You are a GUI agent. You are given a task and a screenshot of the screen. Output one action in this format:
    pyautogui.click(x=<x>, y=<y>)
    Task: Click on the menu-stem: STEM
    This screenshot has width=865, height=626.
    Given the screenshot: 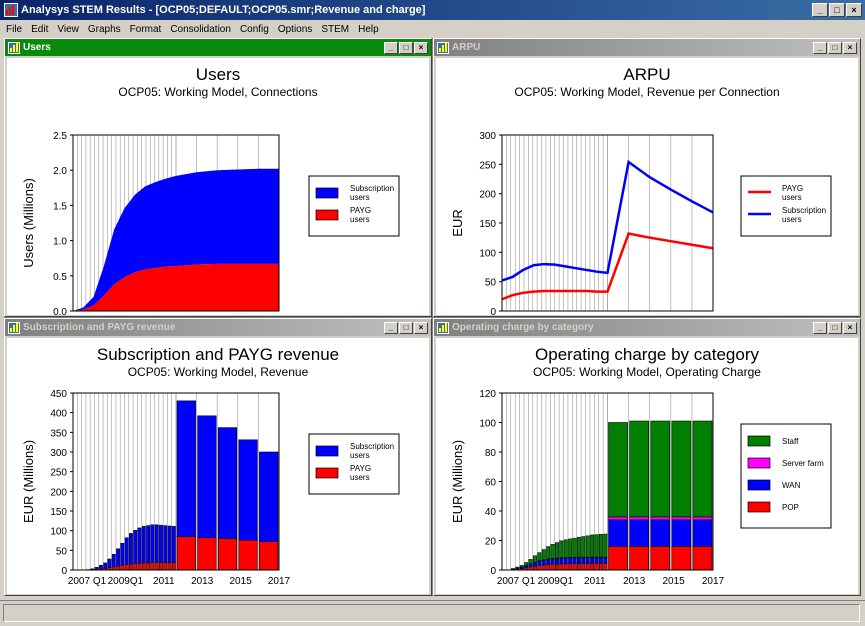 What is the action you would take?
    pyautogui.click(x=335, y=29)
    